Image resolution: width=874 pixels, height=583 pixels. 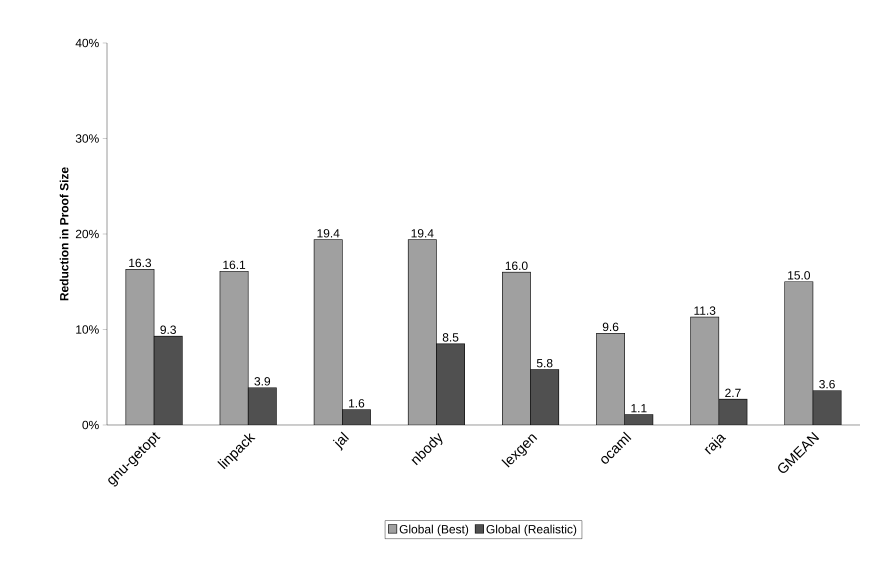 What do you see at coordinates (799, 275) in the screenshot?
I see `data-label: 15.0` at bounding box center [799, 275].